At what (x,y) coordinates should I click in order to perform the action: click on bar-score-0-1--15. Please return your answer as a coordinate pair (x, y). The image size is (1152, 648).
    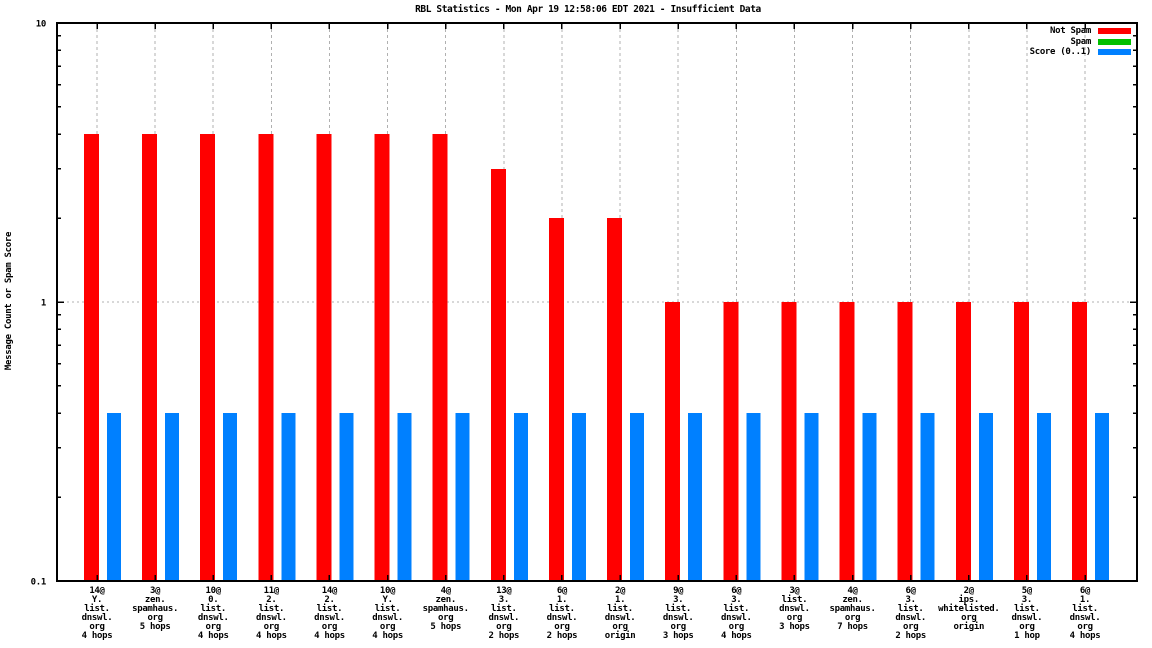
    Looking at the image, I should click on (985, 497).